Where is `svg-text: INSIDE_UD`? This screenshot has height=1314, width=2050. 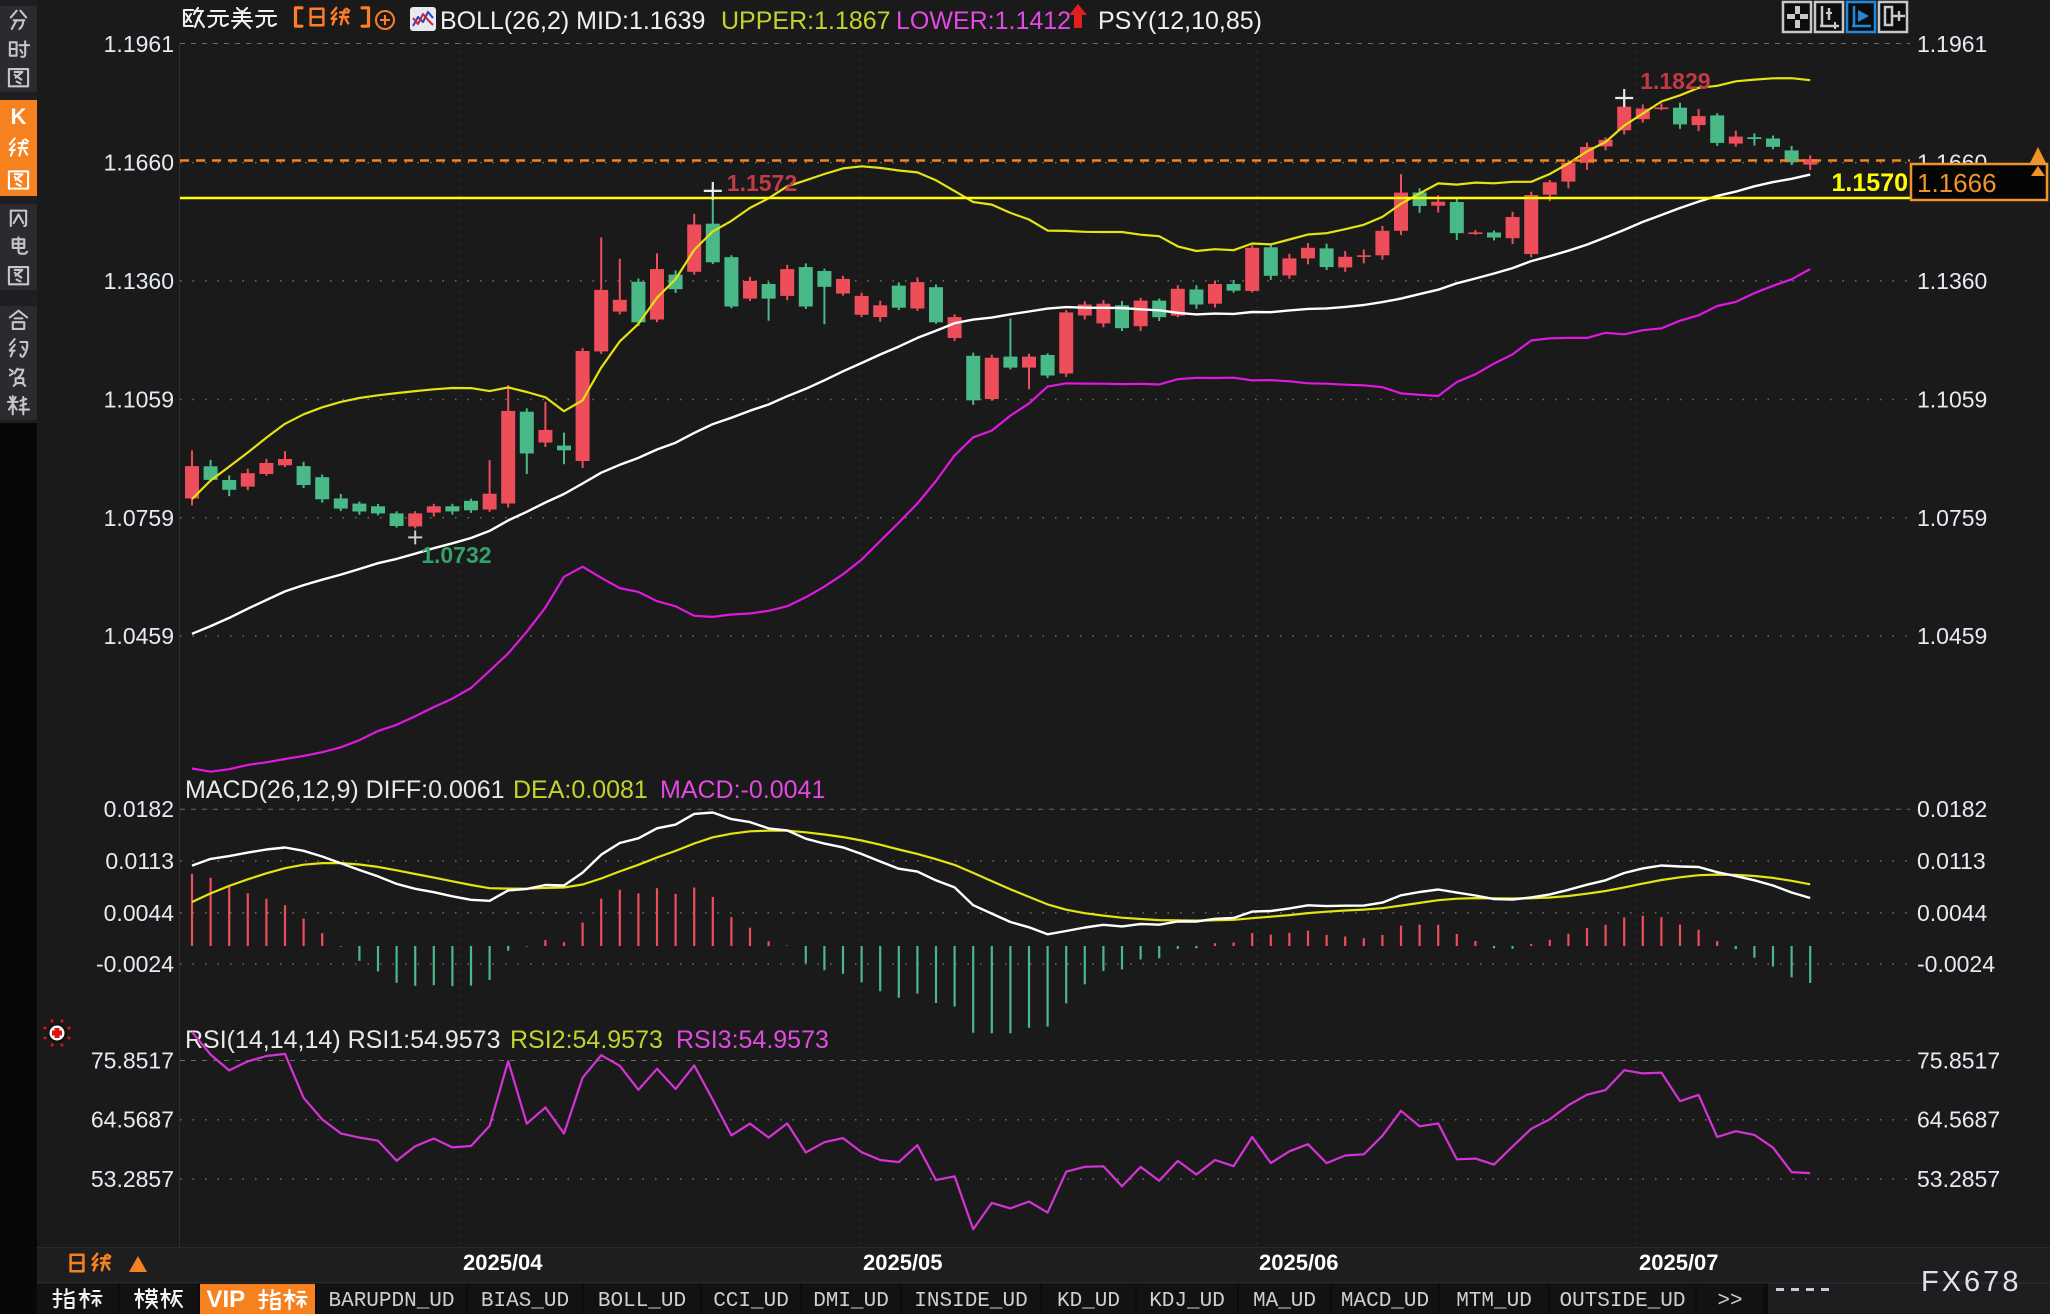 svg-text: INSIDE_UD is located at coordinates (970, 1301).